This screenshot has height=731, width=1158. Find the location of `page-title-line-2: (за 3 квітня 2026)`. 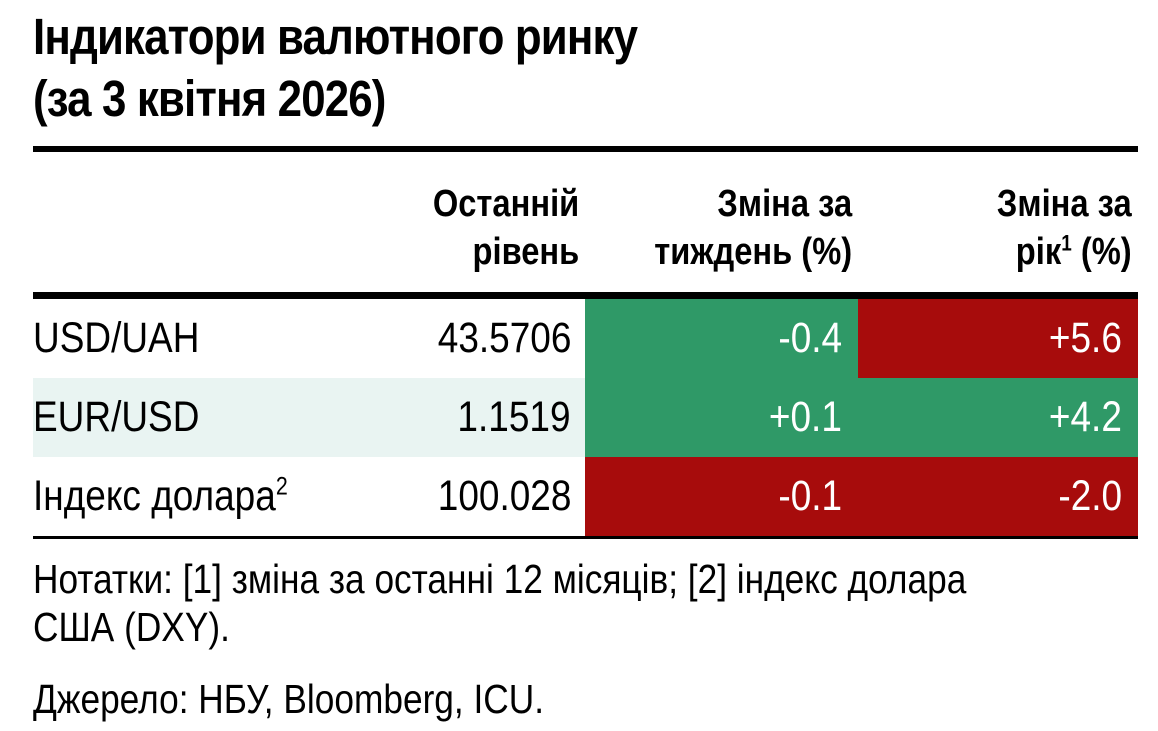

page-title-line-2: (за 3 квітня 2026) is located at coordinates (585, 99).